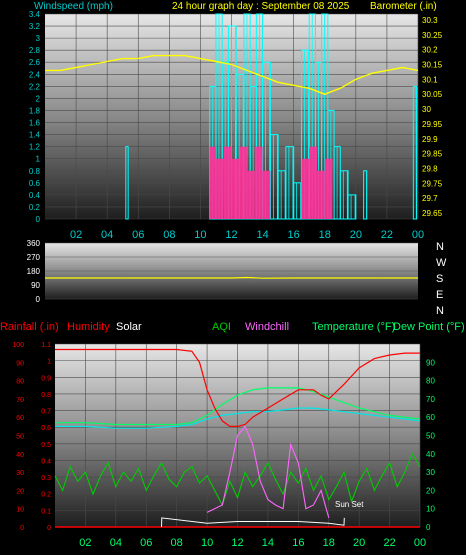 The height and width of the screenshot is (555, 466). I want to click on rainfall-tick-label: 0.7, so click(46, 412).